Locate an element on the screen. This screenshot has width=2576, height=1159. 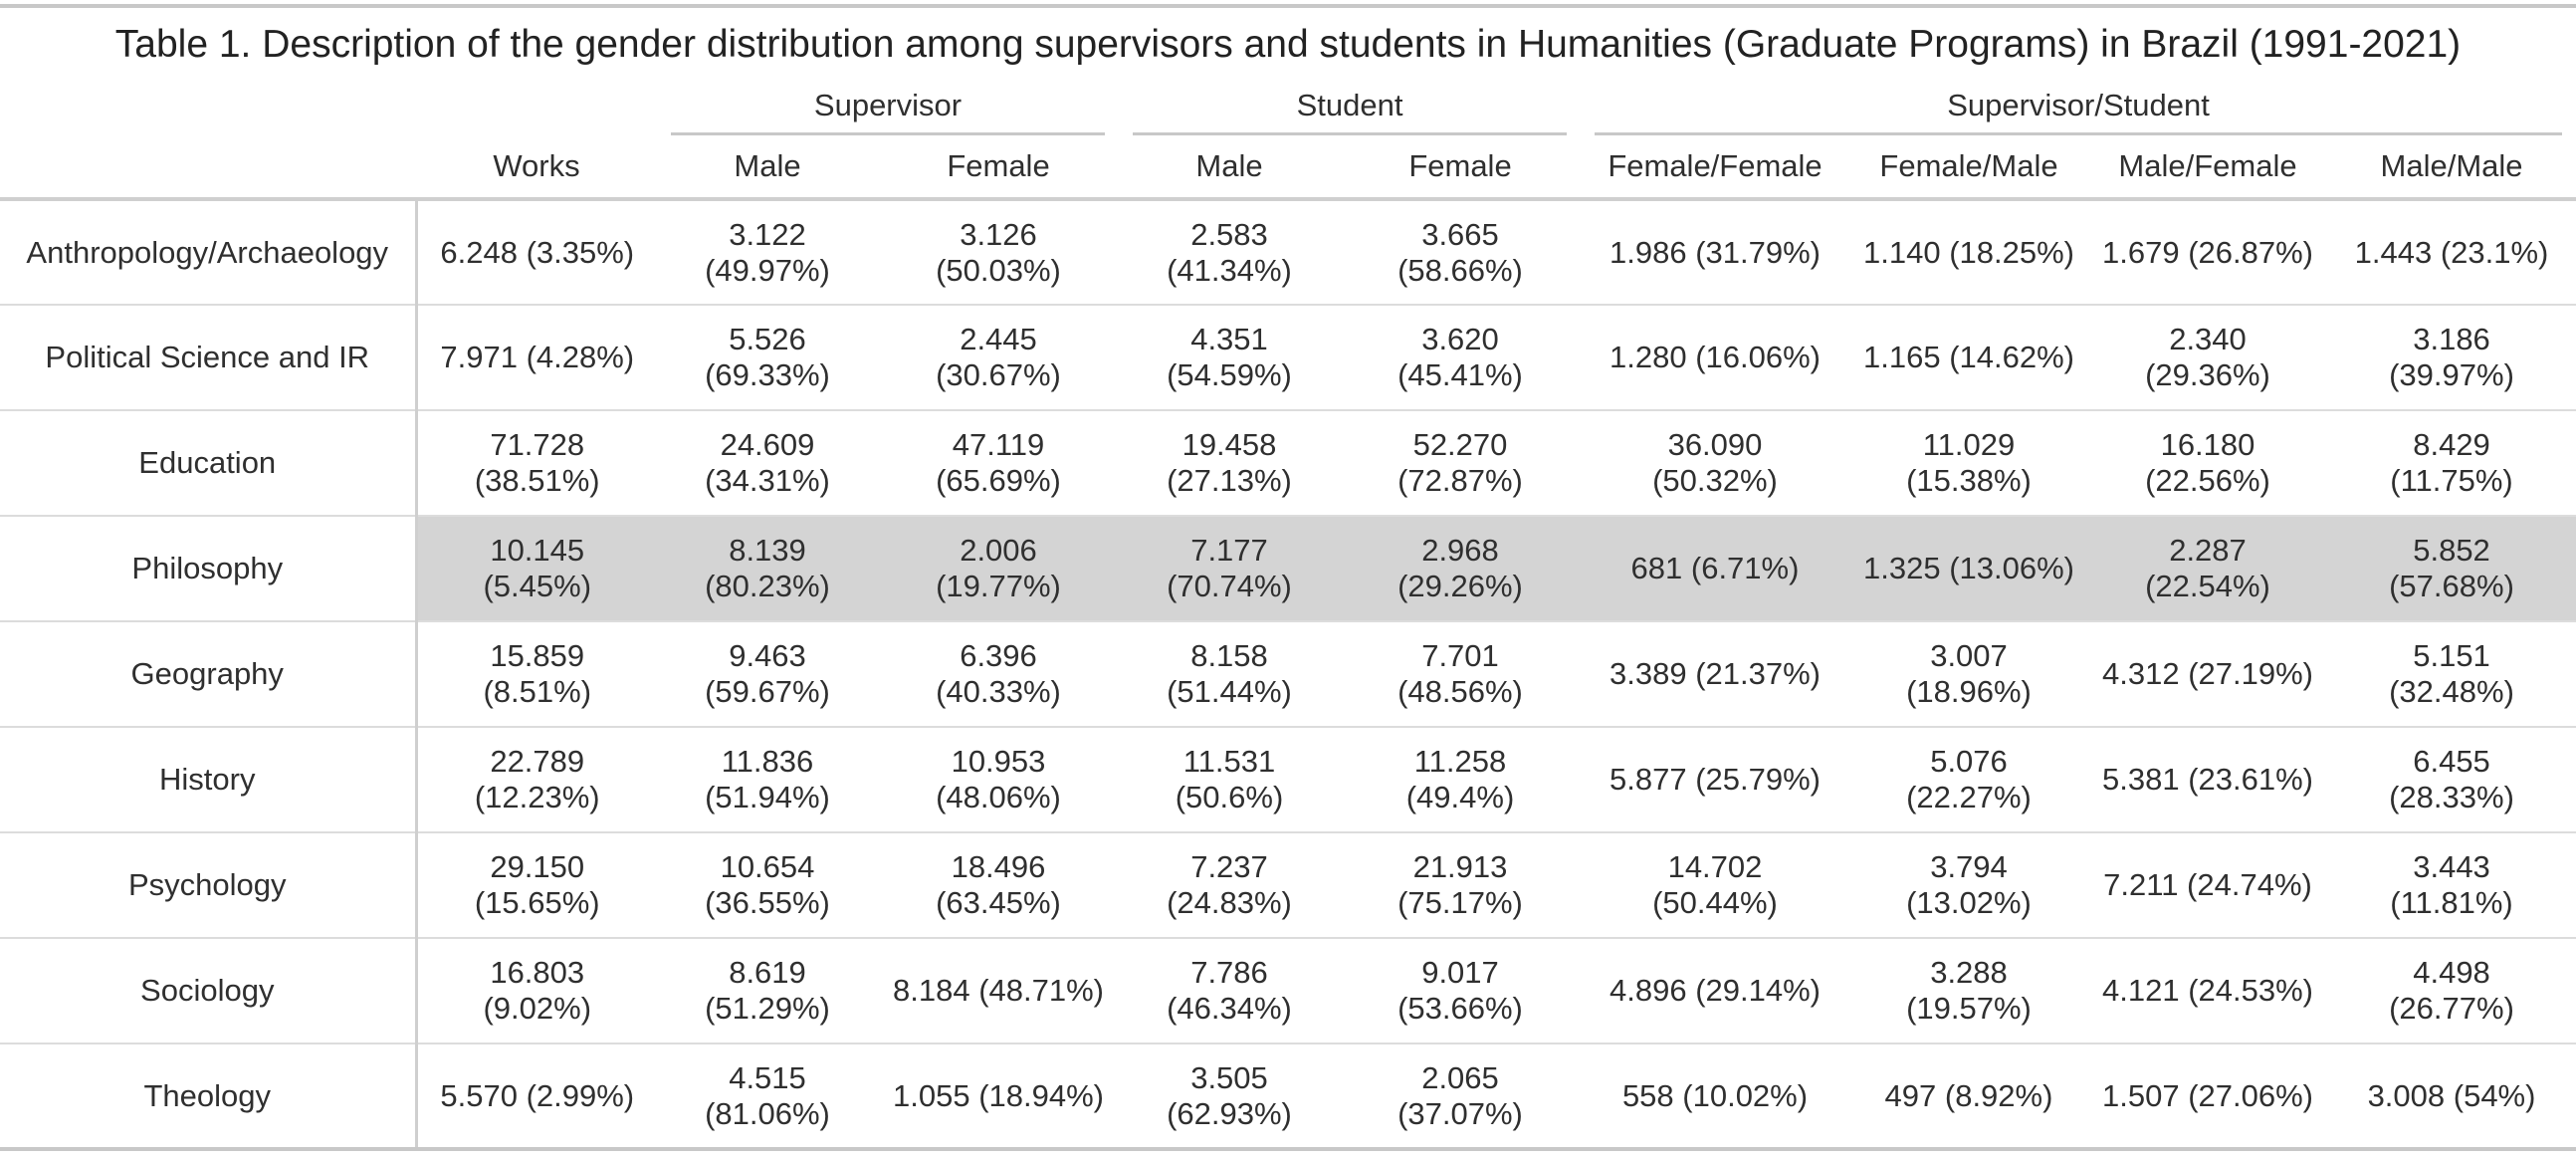
cell-female-female: 4.896 (29.14%) is located at coordinates (1715, 990).